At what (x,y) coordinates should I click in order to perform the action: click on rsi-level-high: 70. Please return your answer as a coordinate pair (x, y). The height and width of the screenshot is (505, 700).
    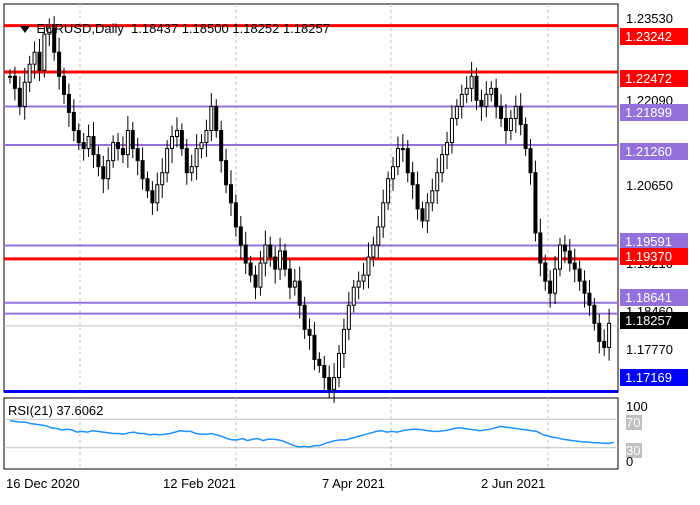
    Looking at the image, I should click on (634, 422).